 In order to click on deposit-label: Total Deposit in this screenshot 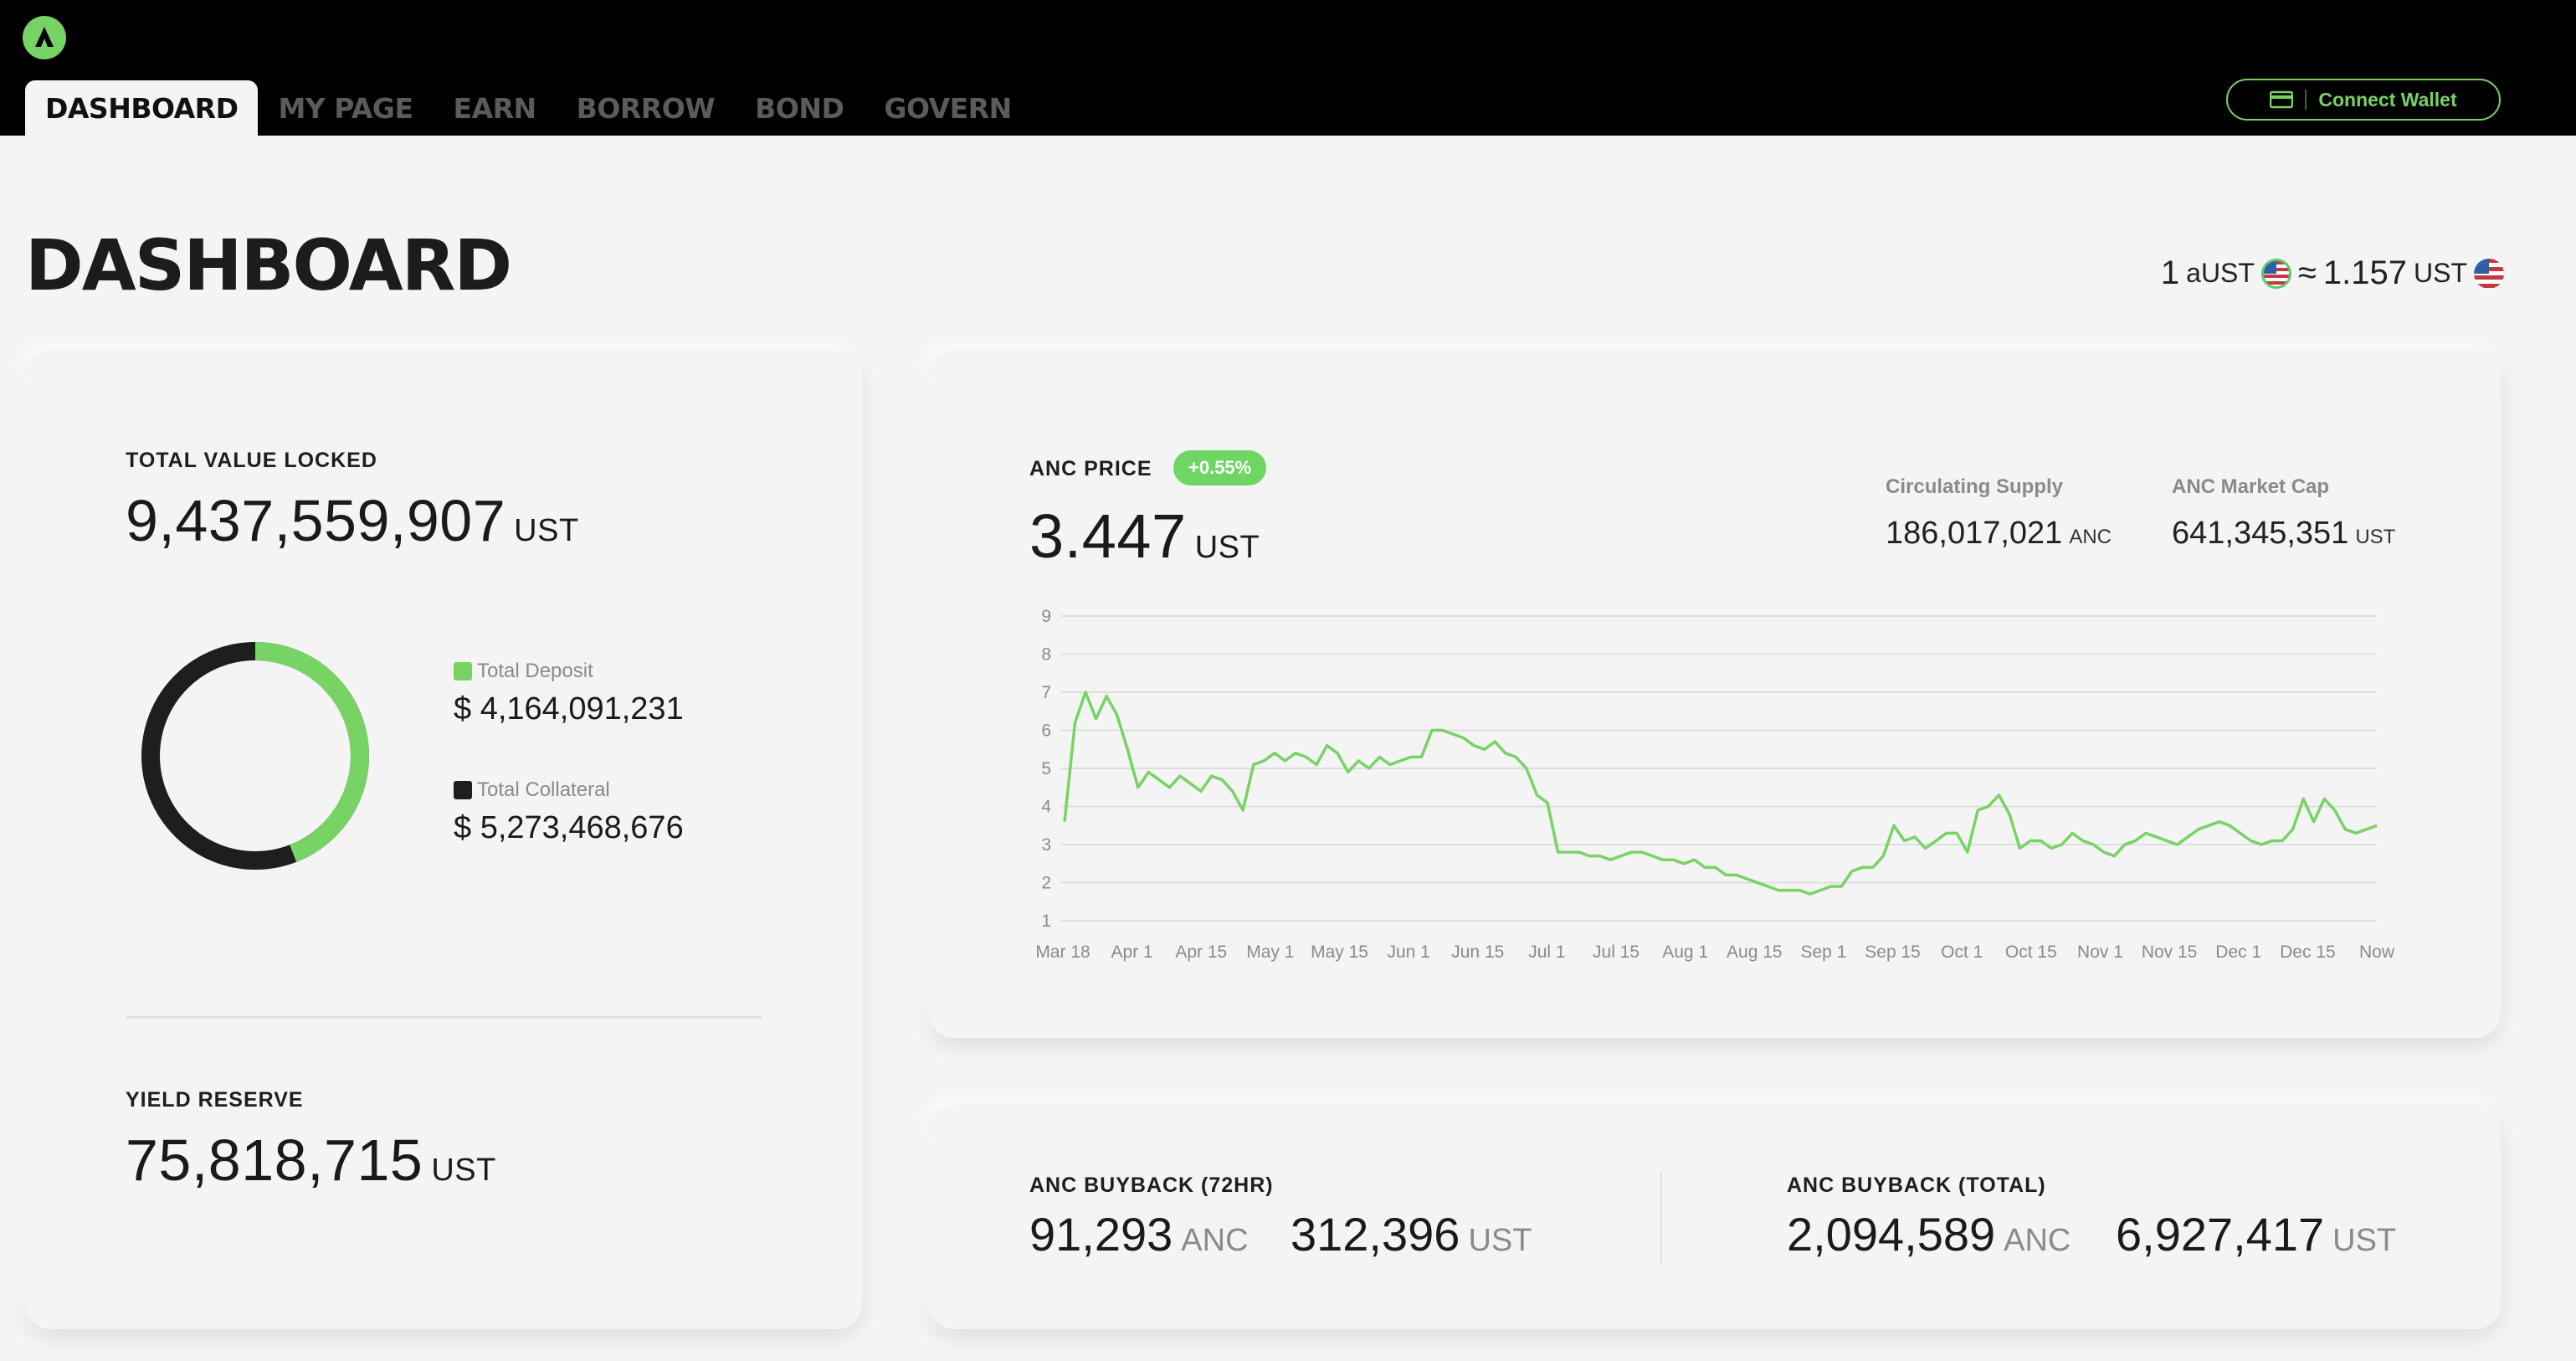, I will do `click(535, 671)`.